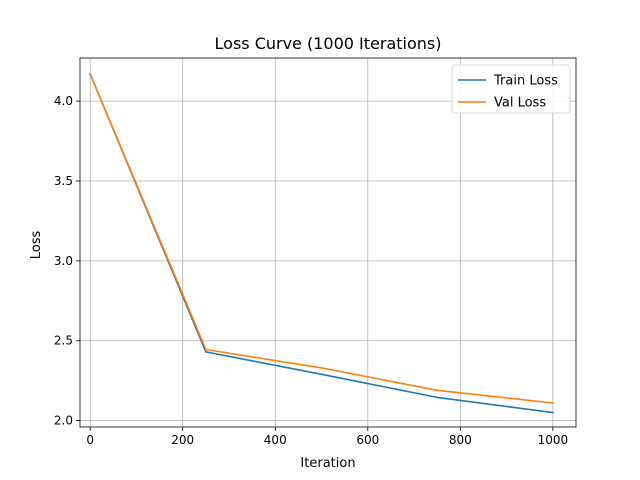 The height and width of the screenshot is (480, 640). Describe the element at coordinates (275, 440) in the screenshot. I see `x-tick-label: 400` at that location.